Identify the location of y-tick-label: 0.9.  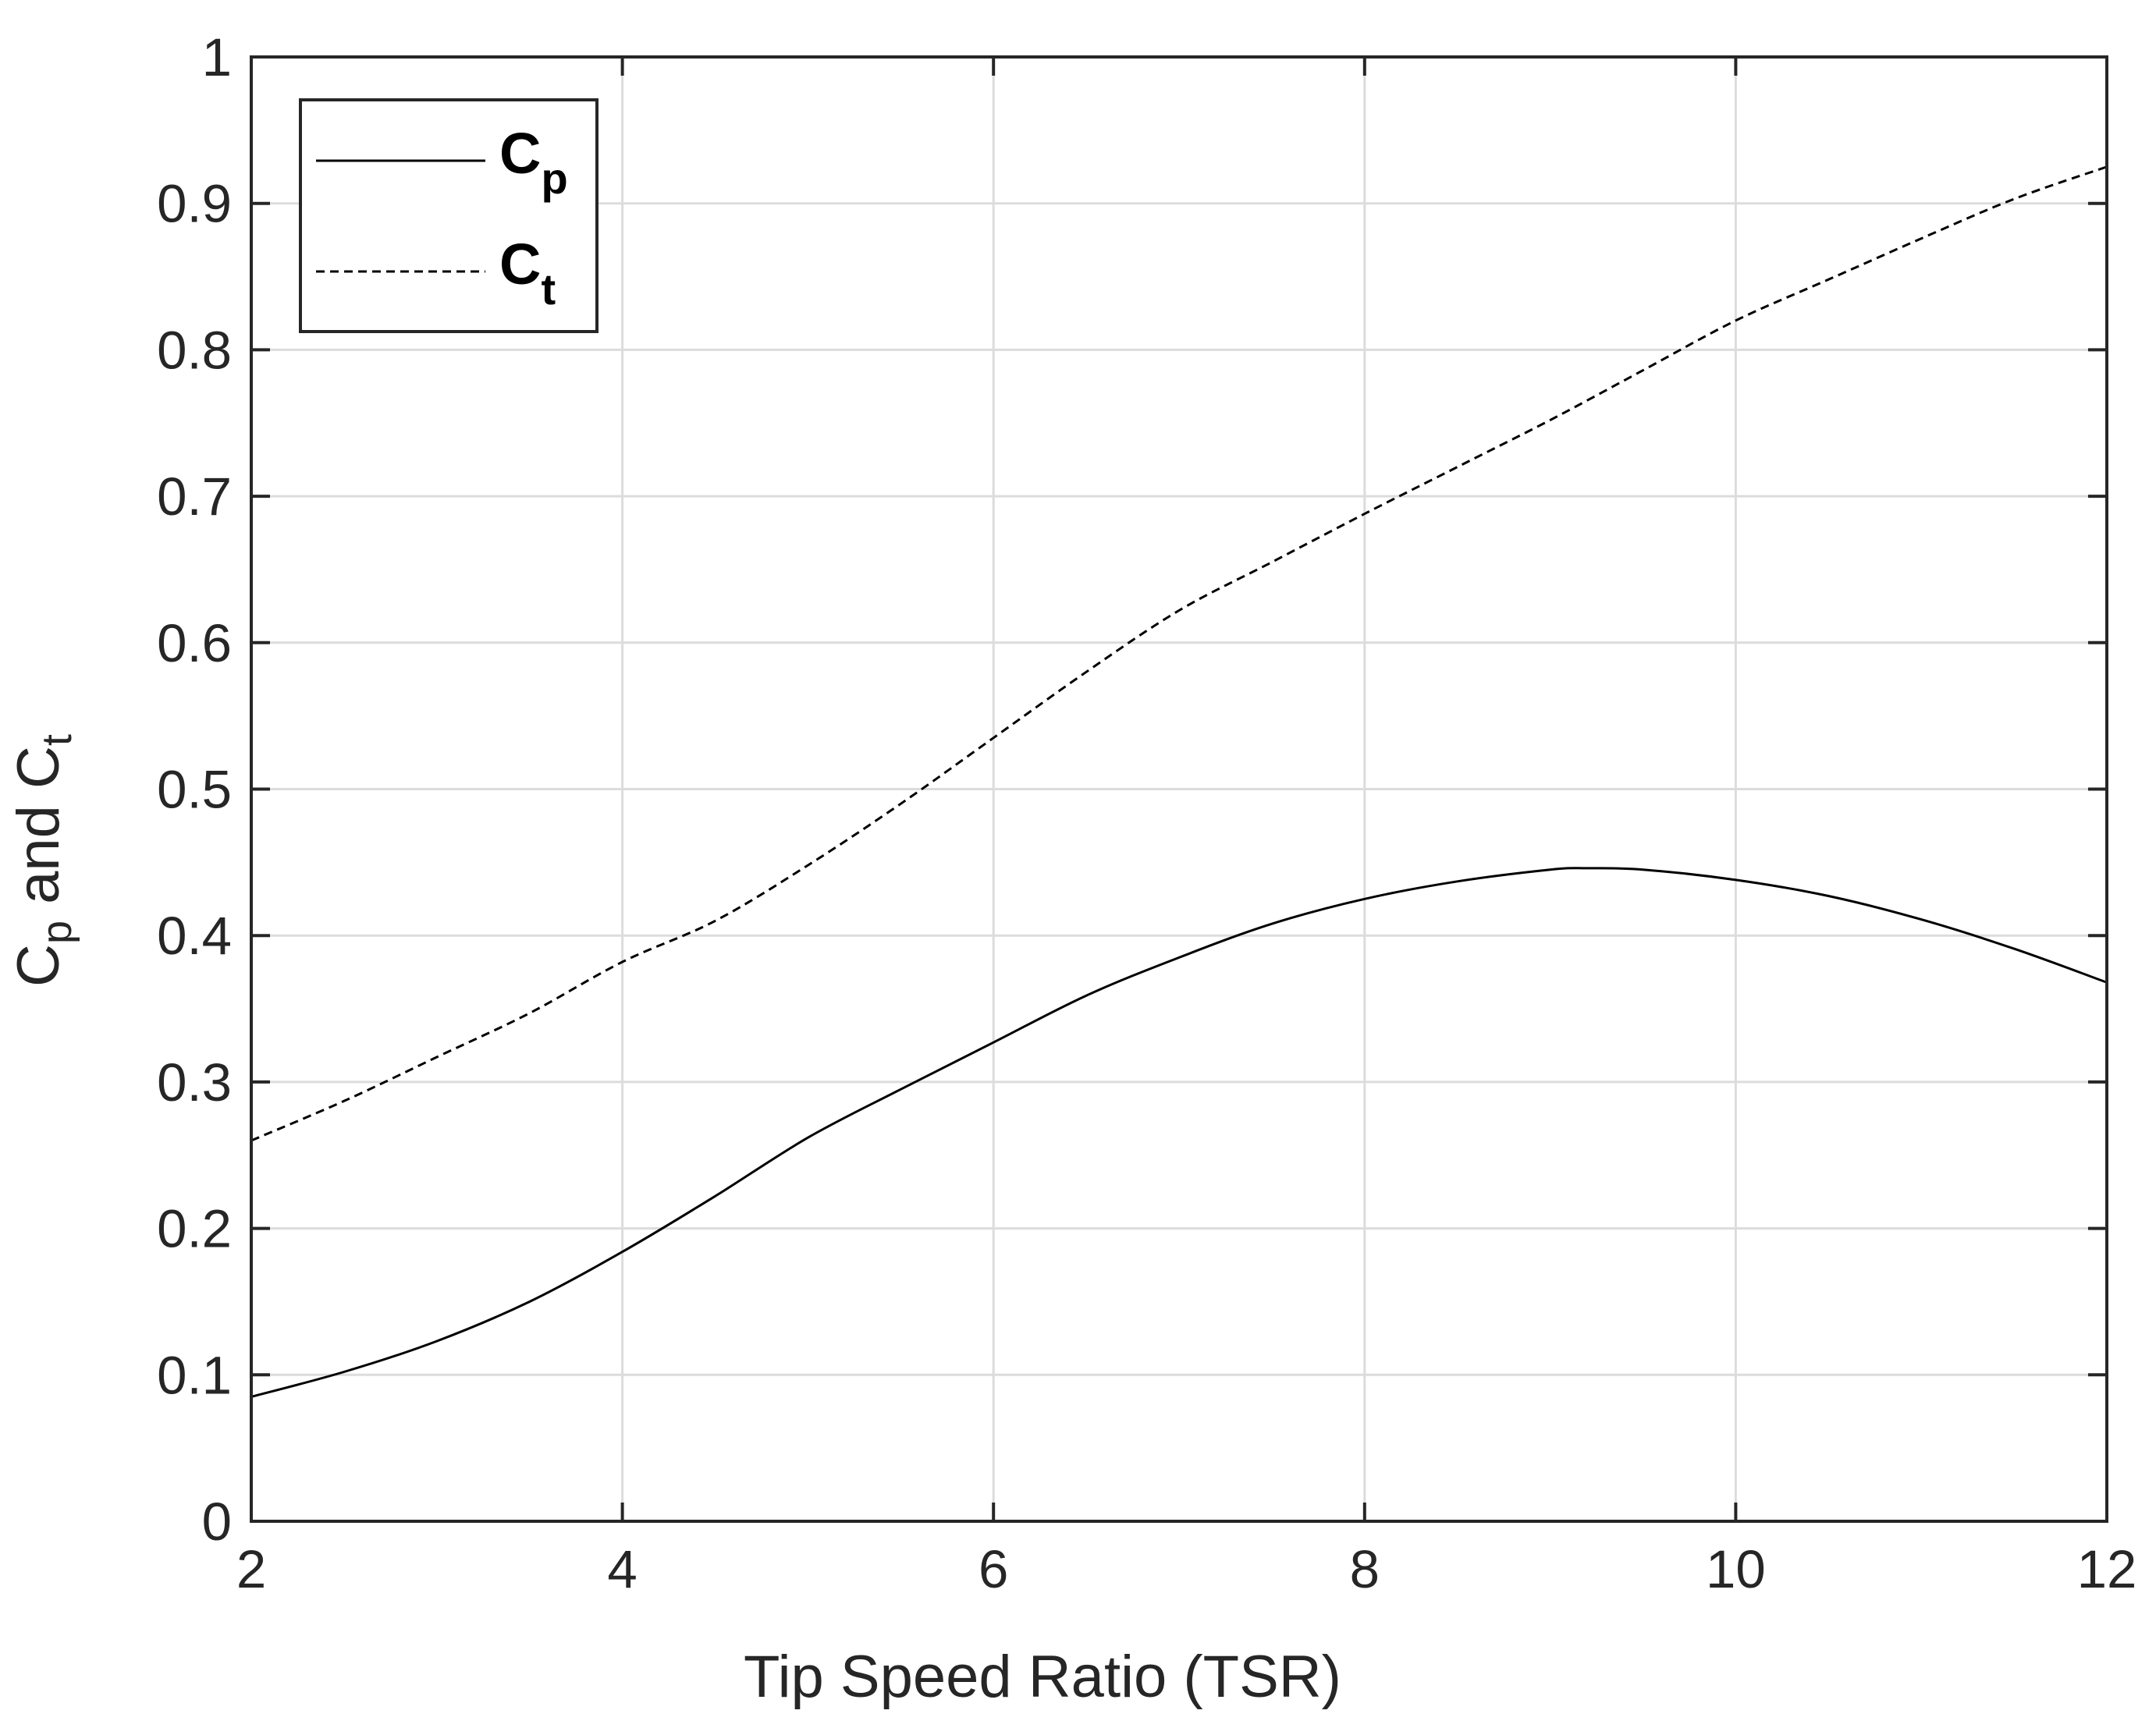
(194, 204).